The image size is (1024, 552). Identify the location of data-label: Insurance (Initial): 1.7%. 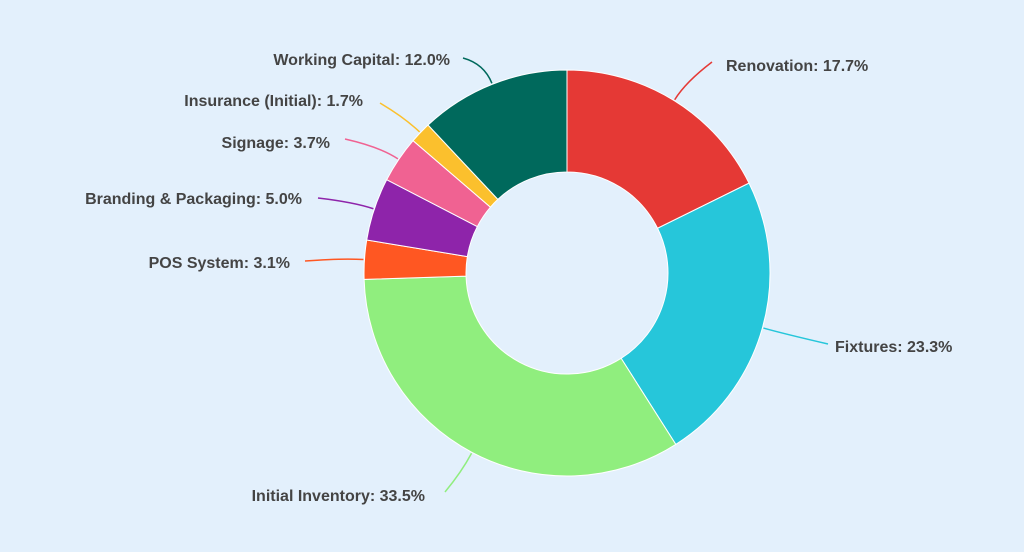
(273, 101).